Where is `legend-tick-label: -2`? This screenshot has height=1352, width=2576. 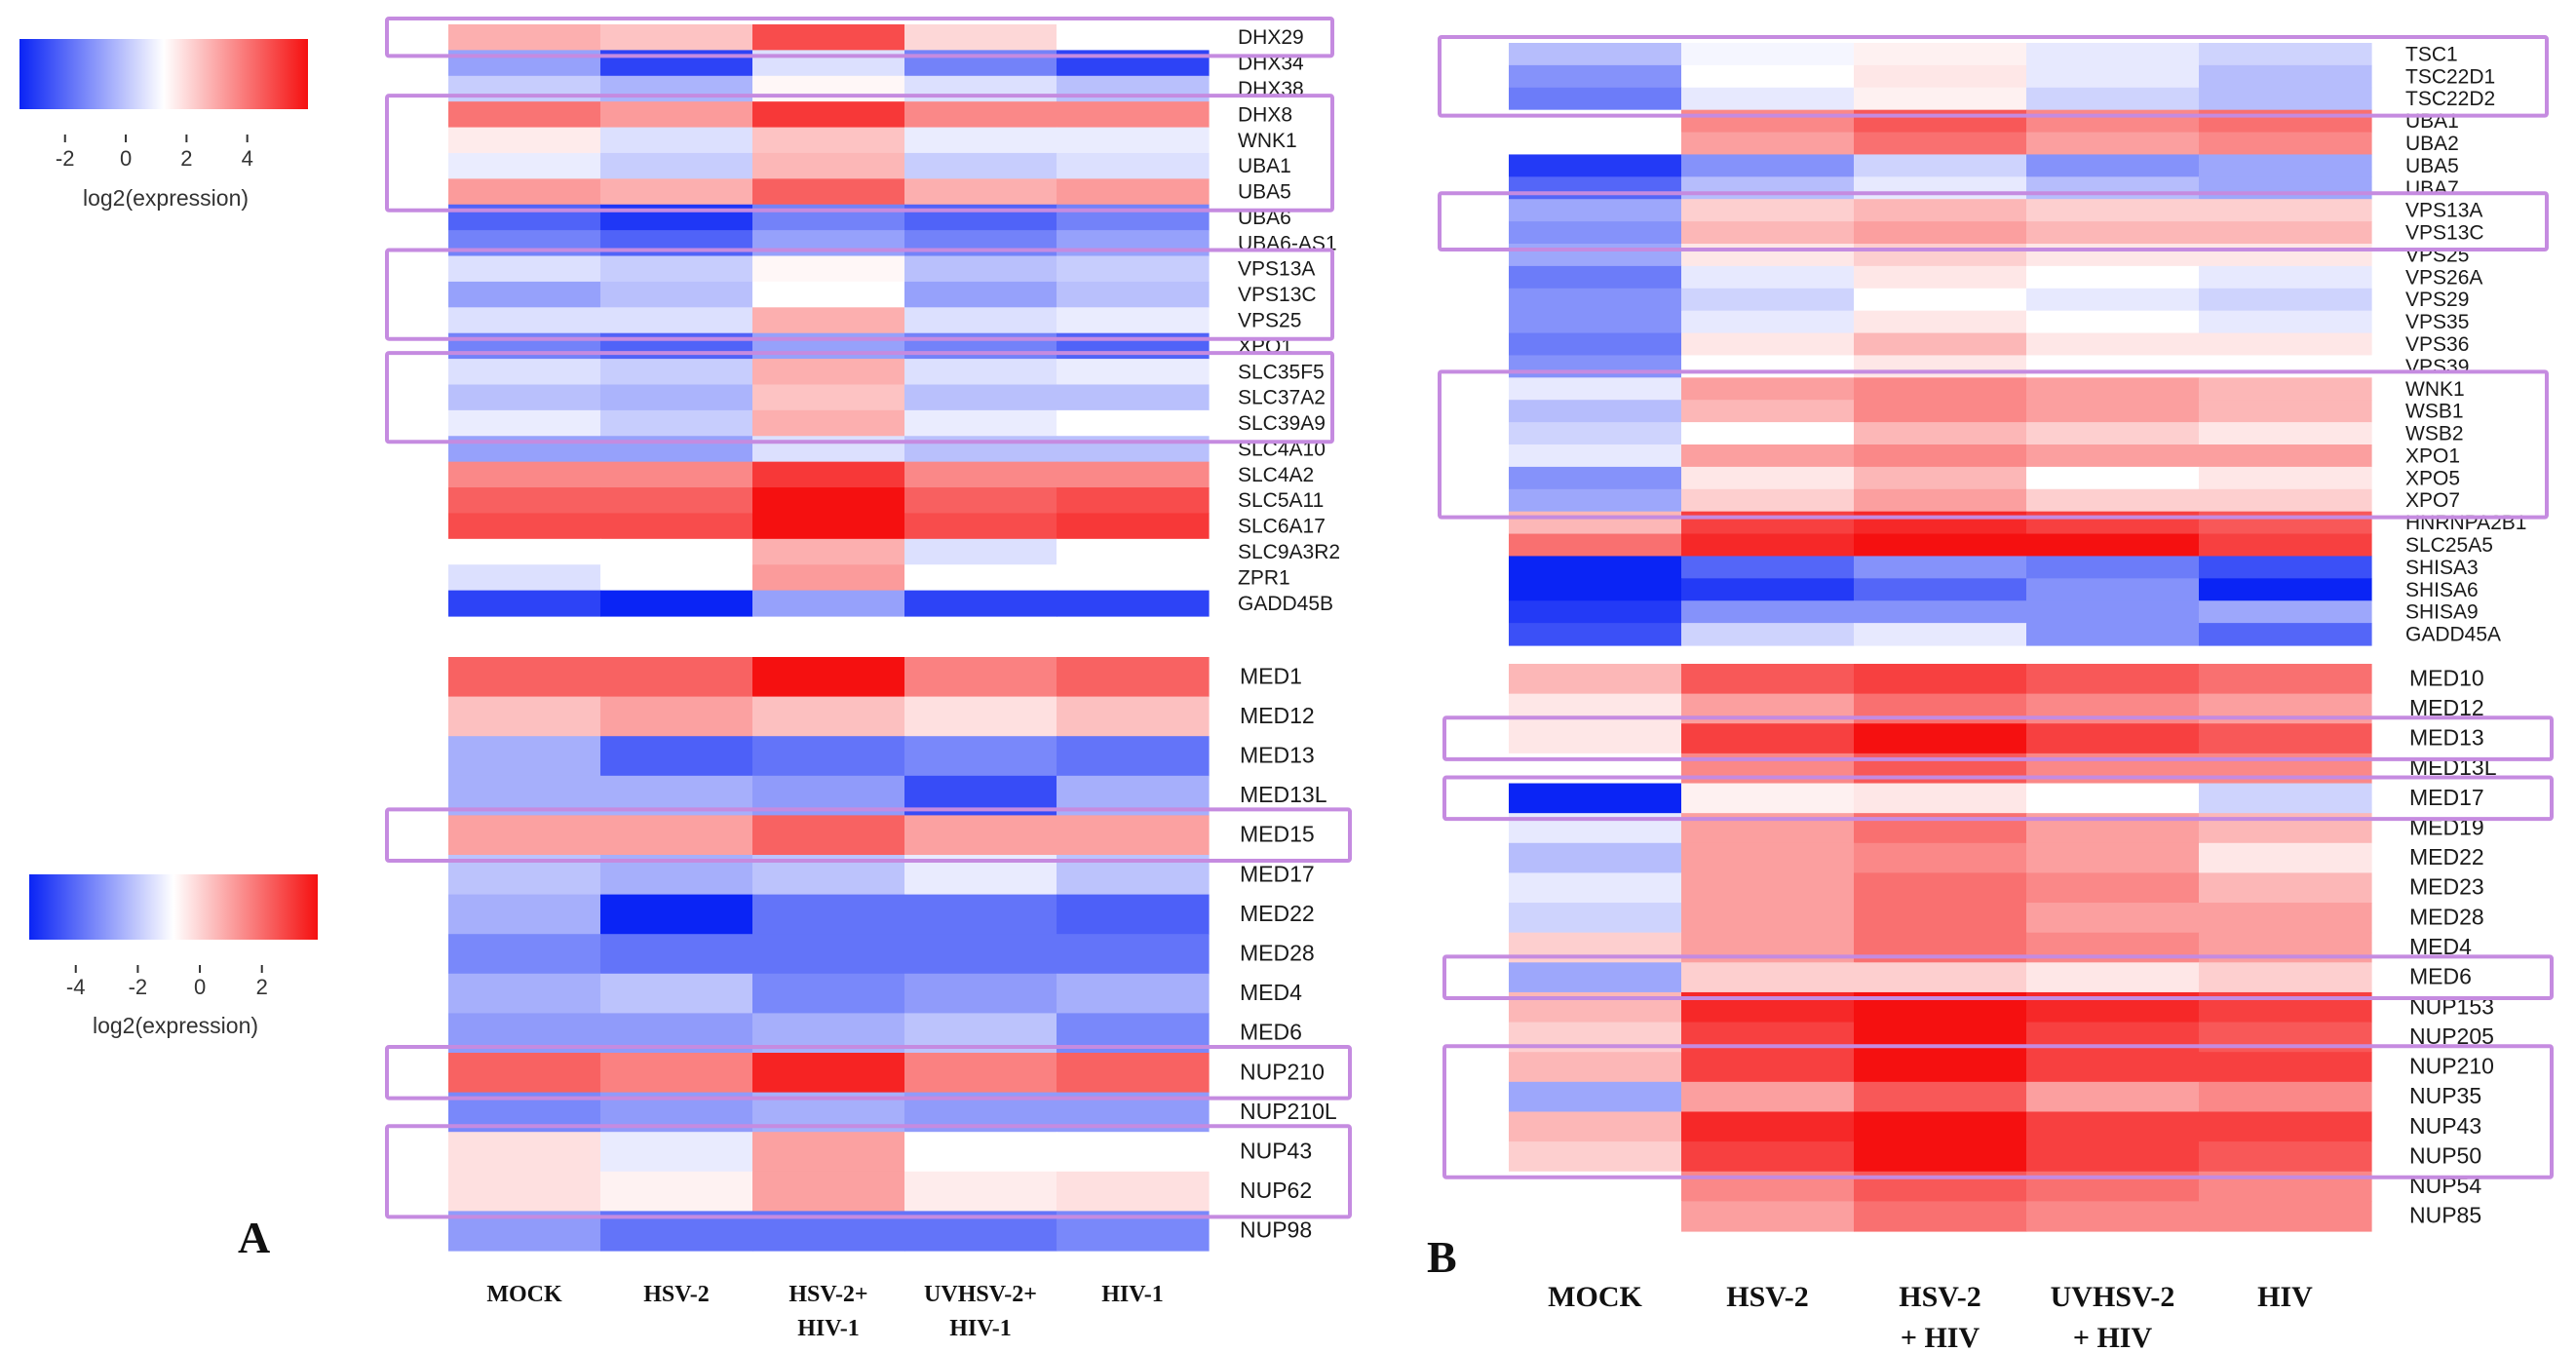
legend-tick-label: -2 is located at coordinates (65, 158).